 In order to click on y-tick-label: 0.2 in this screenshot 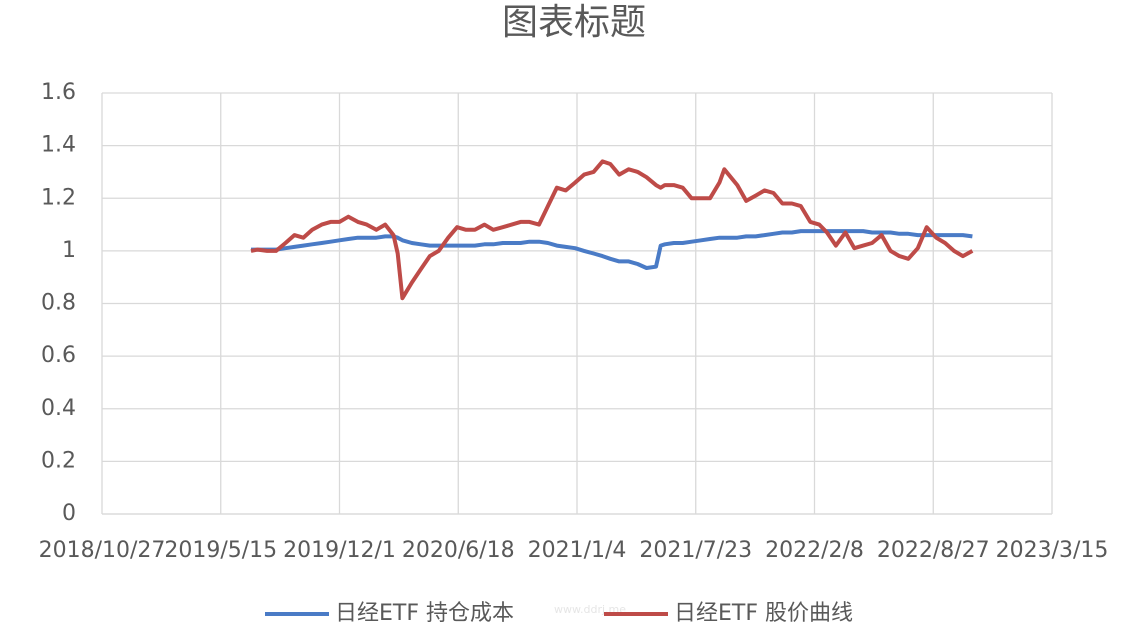, I will do `click(58, 460)`.